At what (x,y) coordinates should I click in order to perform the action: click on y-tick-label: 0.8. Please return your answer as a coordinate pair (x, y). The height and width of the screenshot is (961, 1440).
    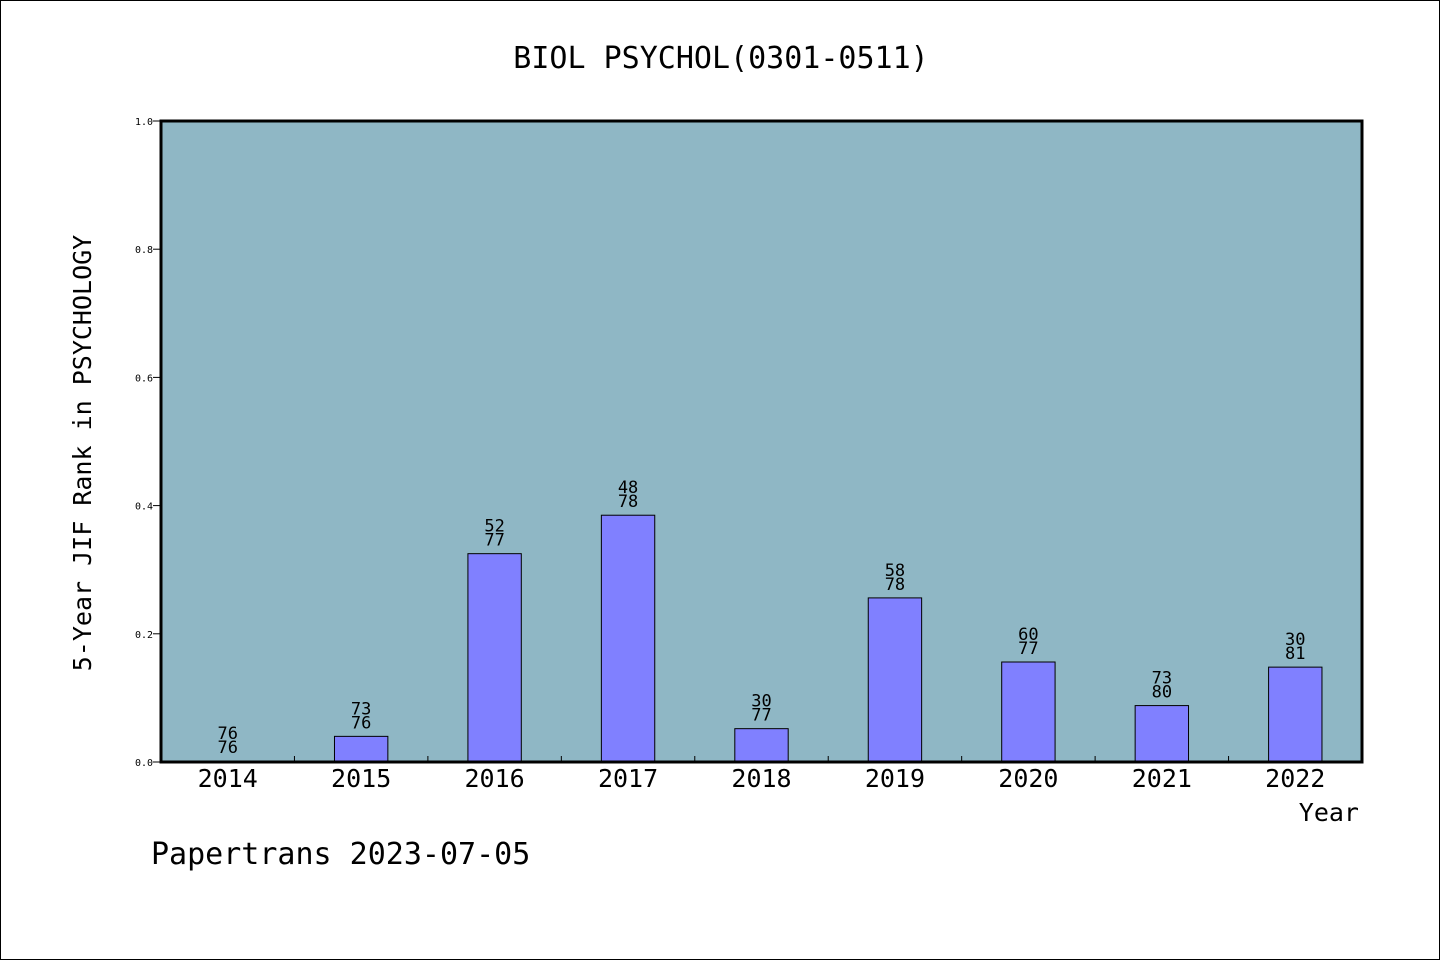
    Looking at the image, I should click on (144, 250).